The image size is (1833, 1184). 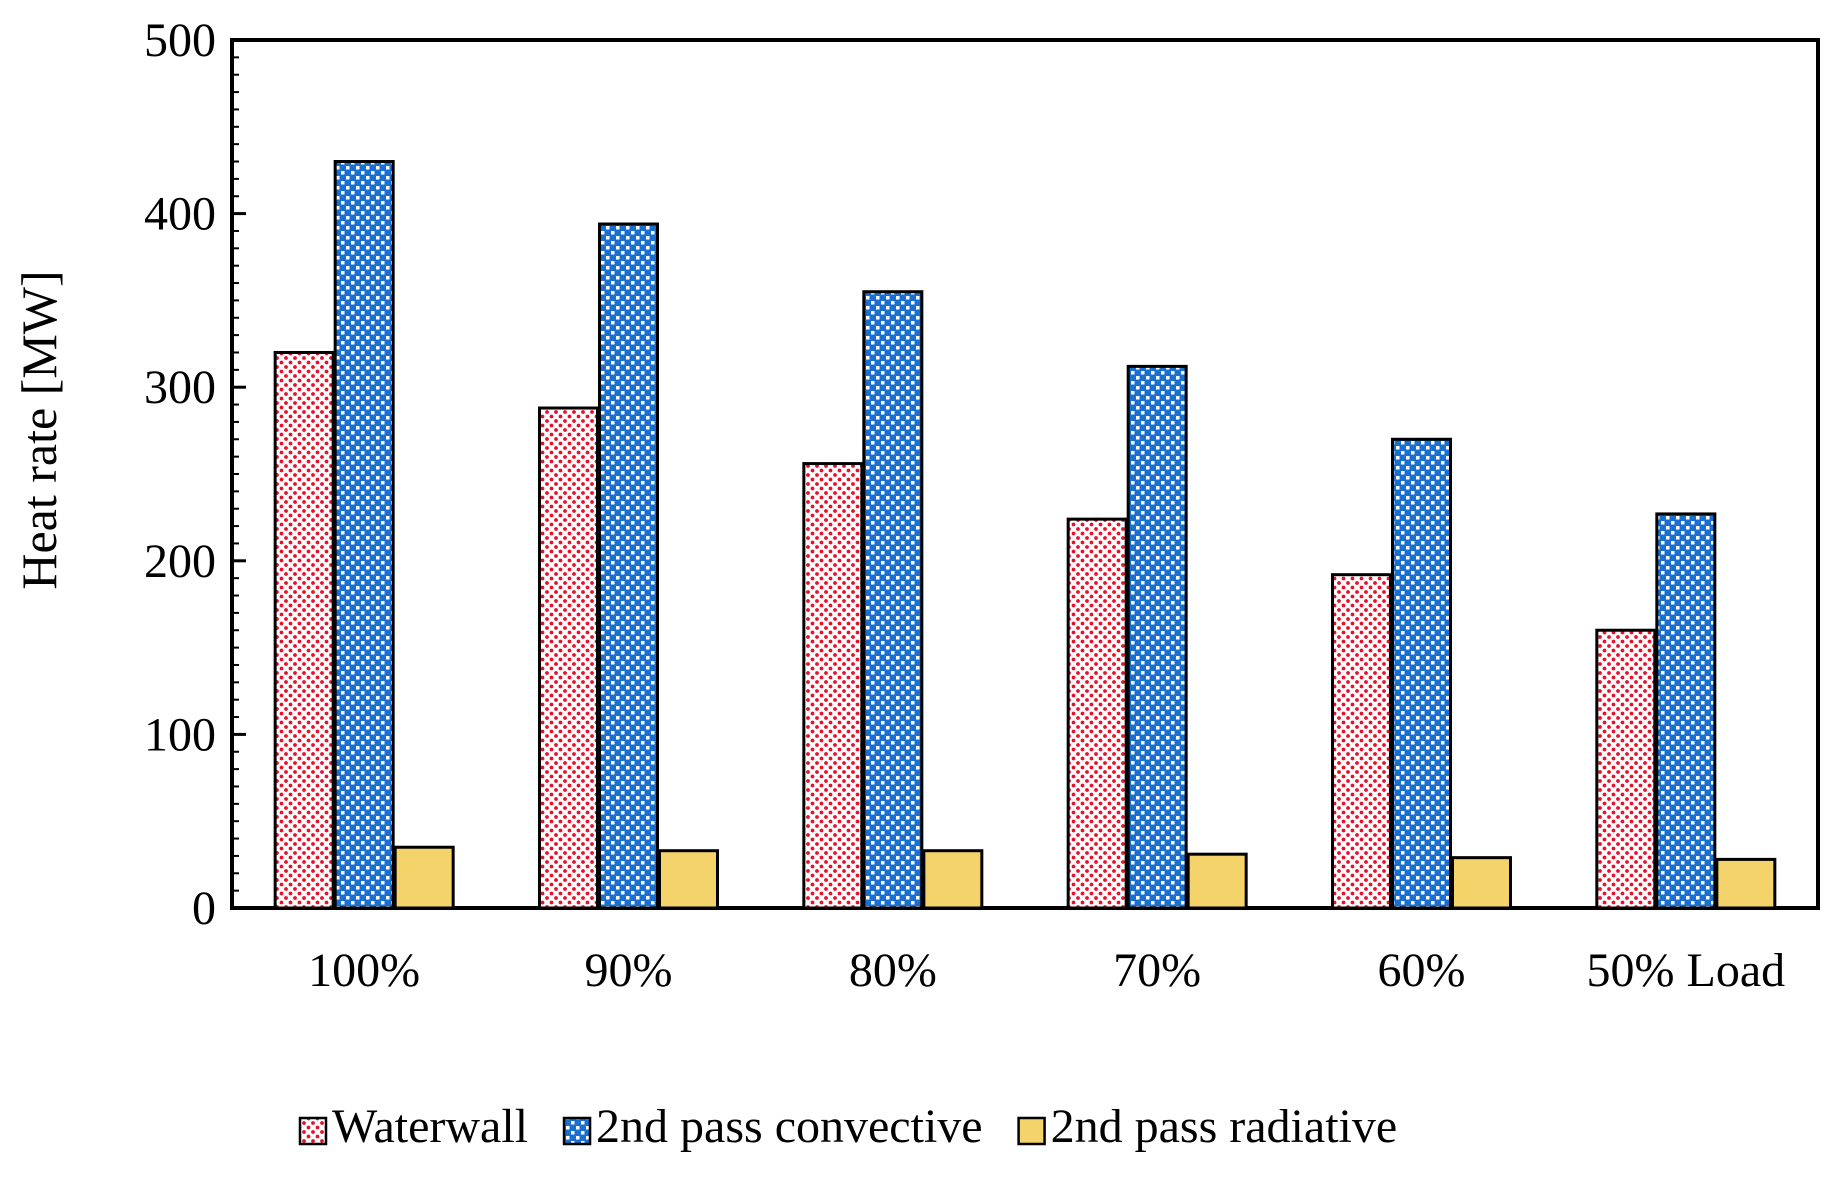 I want to click on y-axis: 0 100 200 300 400 500, so click(x=195, y=474).